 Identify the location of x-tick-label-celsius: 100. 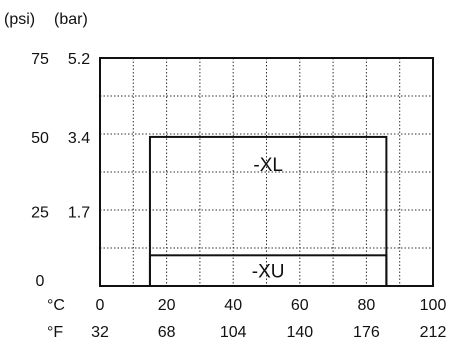
(433, 305).